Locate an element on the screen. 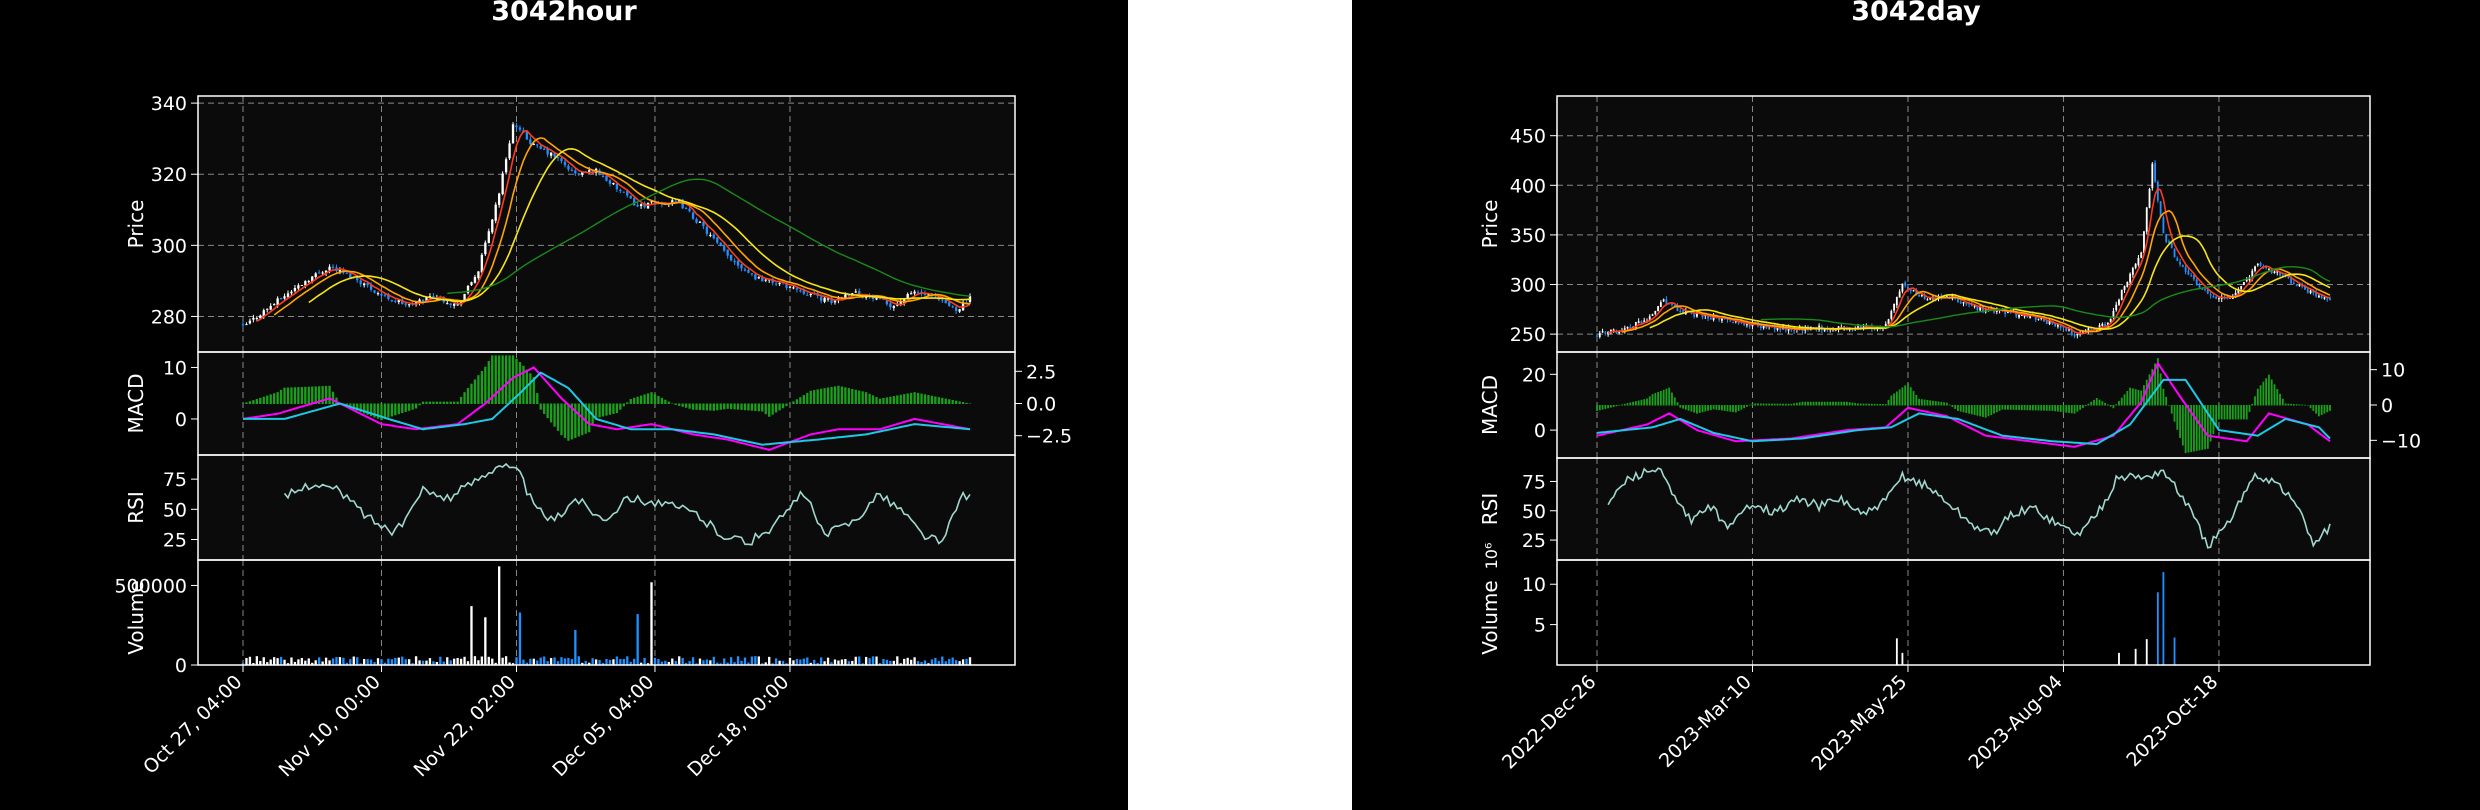 This screenshot has height=810, width=2480. y-tick-label: 10 is located at coordinates (1534, 585).